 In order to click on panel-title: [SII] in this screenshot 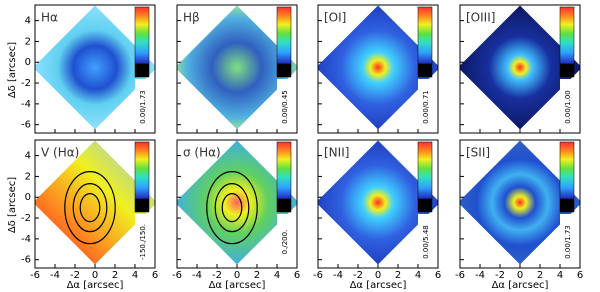, I will do `click(478, 153)`.